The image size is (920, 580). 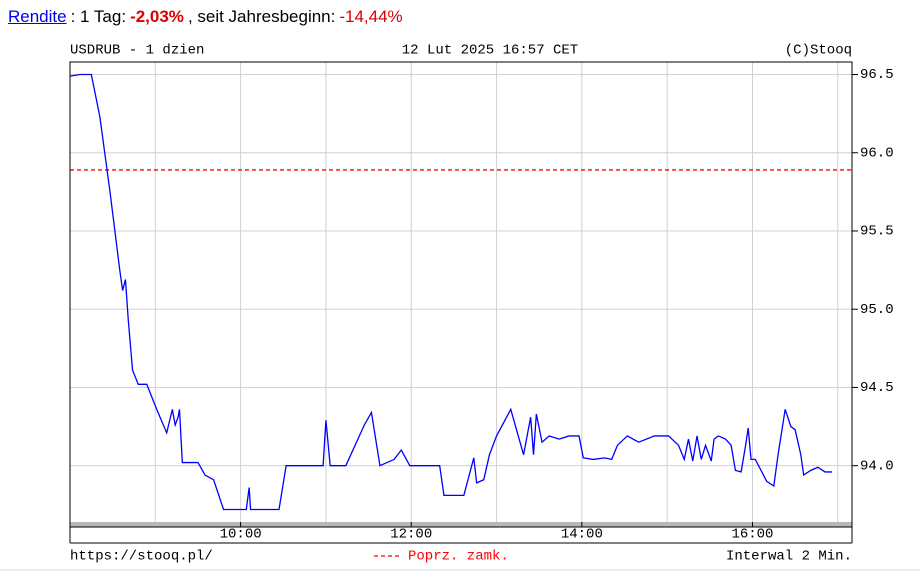 I want to click on x-tick-label: 10:00, so click(x=241, y=535).